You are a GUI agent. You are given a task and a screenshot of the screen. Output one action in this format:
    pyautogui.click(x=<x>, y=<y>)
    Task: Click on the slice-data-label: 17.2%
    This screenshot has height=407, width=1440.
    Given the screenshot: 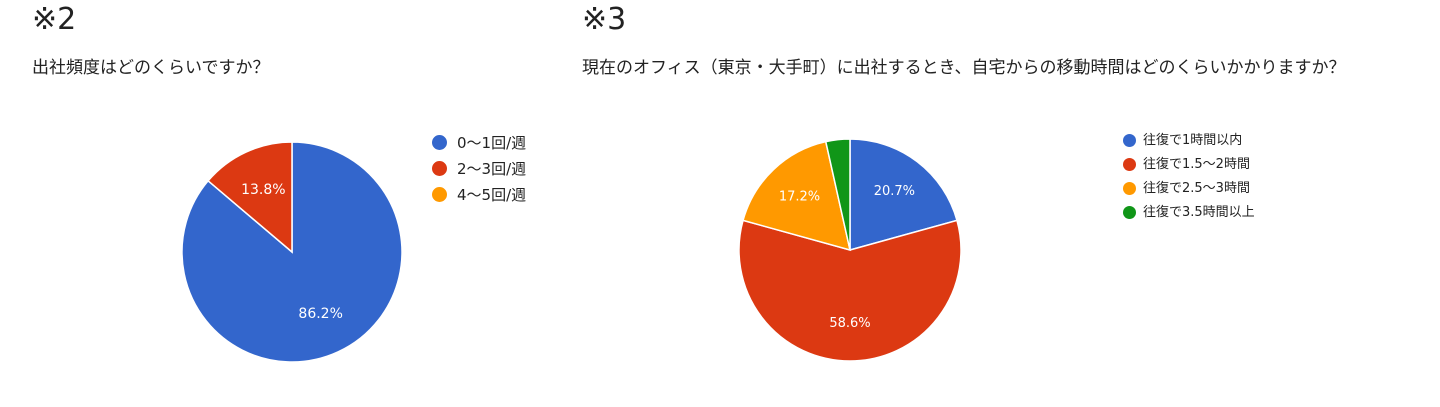 What is the action you would take?
    pyautogui.click(x=799, y=196)
    